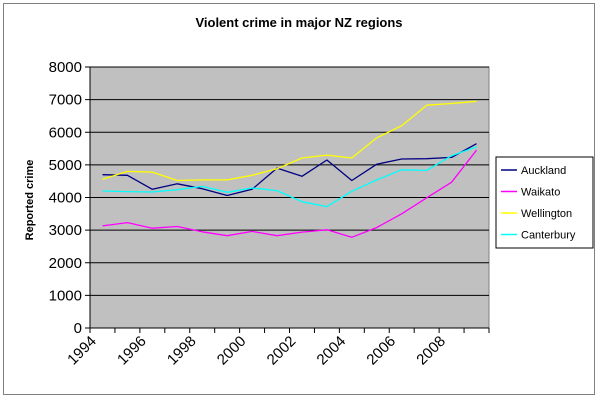 The height and width of the screenshot is (400, 600). What do you see at coordinates (282, 351) in the screenshot?
I see `x-tick-label: 2002` at bounding box center [282, 351].